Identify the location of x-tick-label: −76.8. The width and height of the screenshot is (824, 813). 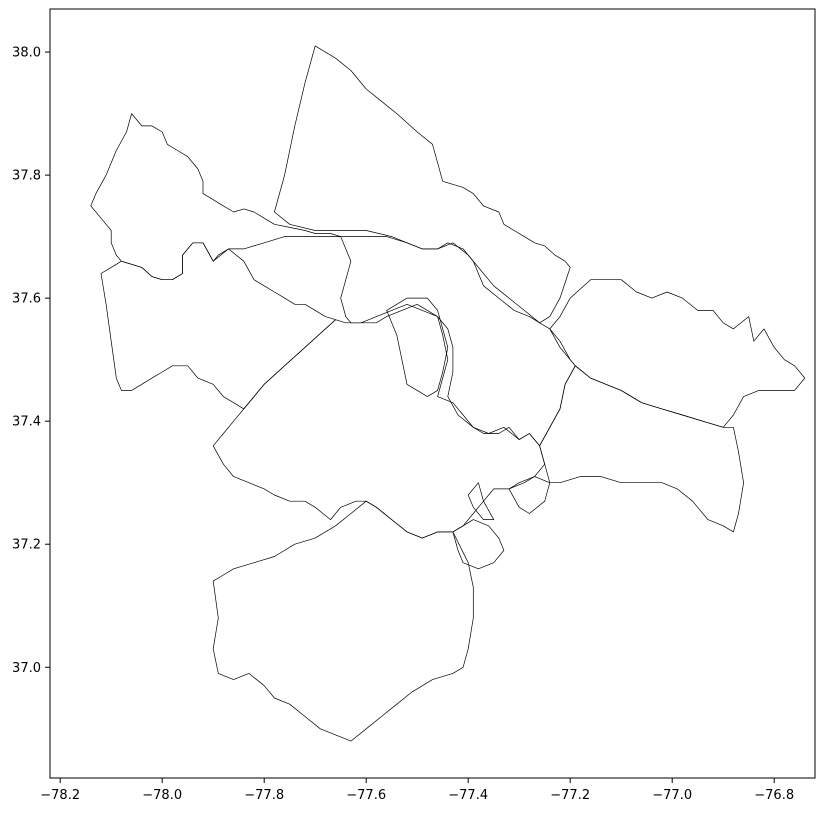
(774, 795).